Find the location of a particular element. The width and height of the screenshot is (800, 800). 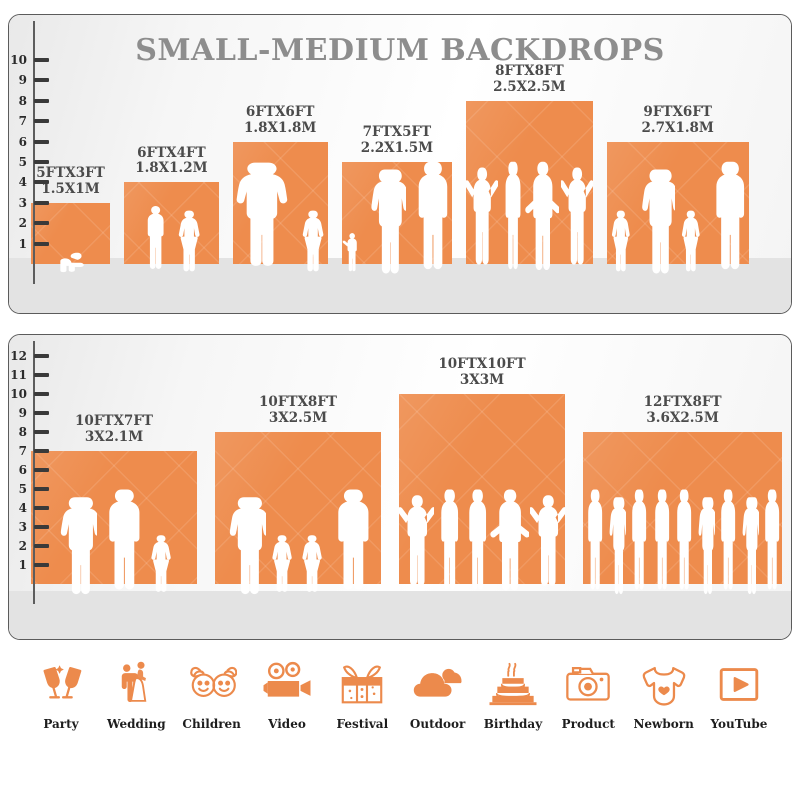

bar-size-label: 6FTX6FT 1.8X1.8M is located at coordinates (280, 120).